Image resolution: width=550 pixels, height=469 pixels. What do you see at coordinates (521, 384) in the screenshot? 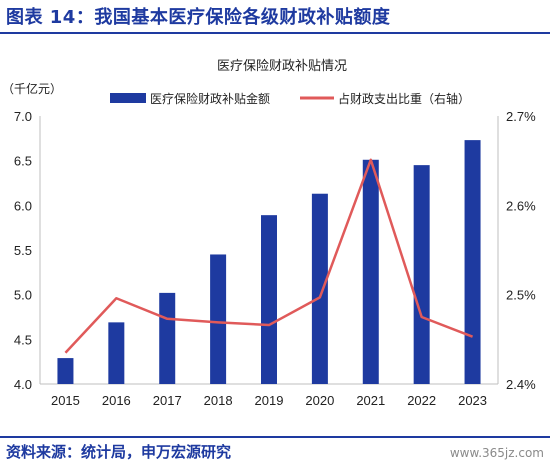
I see `y-right-tick-2.4%: 2.4%` at bounding box center [521, 384].